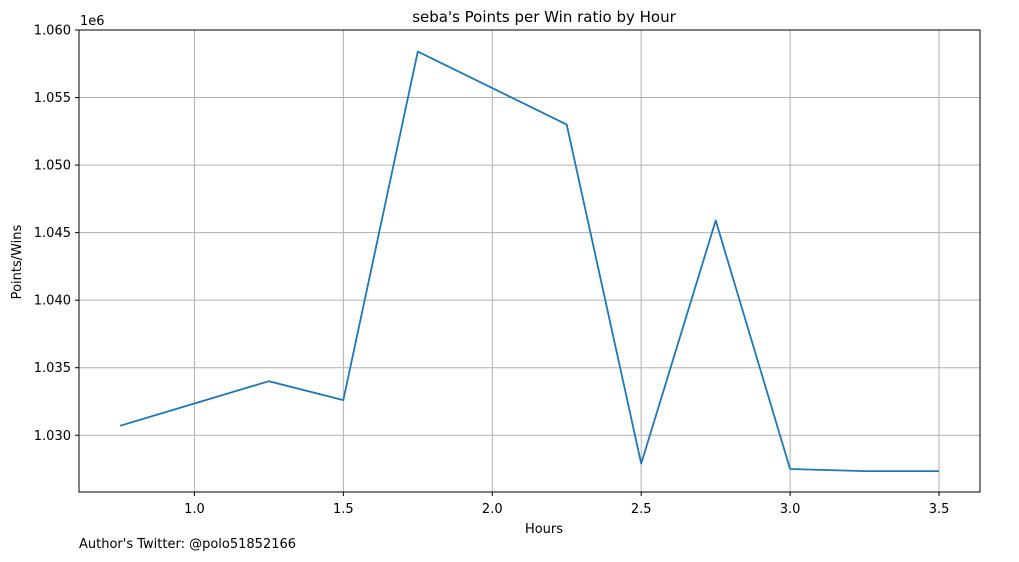 The image size is (1019, 562). What do you see at coordinates (544, 529) in the screenshot?
I see `x-axis-label: Hours` at bounding box center [544, 529].